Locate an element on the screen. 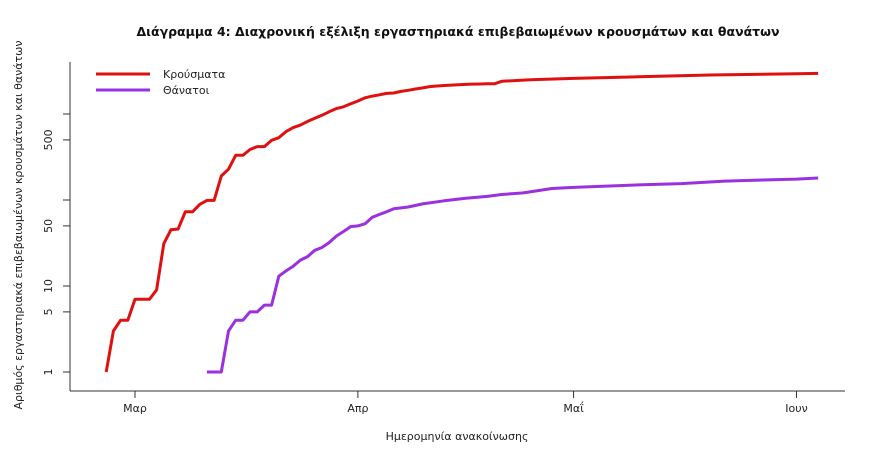 The height and width of the screenshot is (452, 880). y-tick-label: 10 is located at coordinates (48, 286).